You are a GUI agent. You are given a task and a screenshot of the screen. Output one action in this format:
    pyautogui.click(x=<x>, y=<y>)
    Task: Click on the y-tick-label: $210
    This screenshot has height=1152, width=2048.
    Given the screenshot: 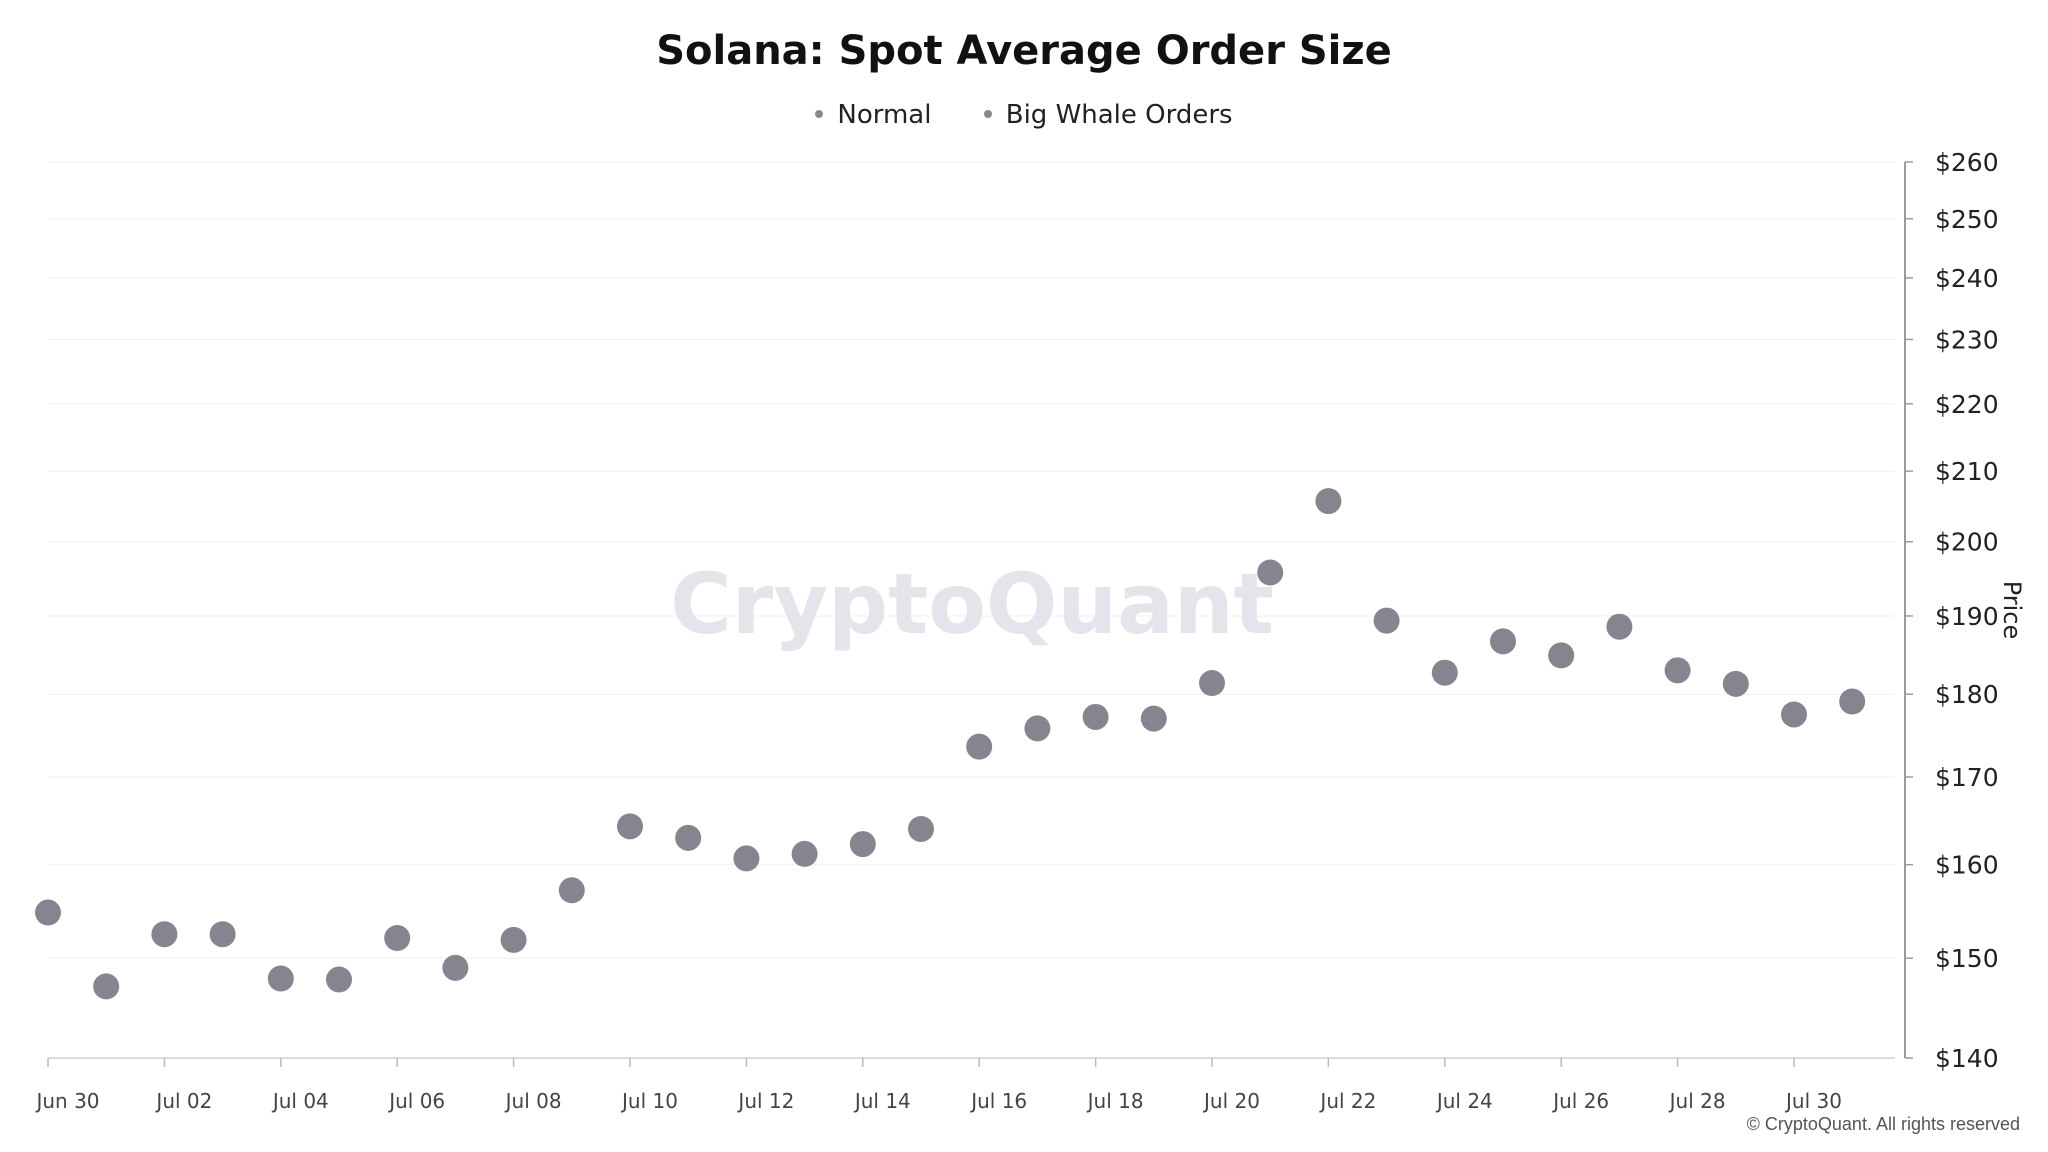 What is the action you would take?
    pyautogui.click(x=1967, y=471)
    